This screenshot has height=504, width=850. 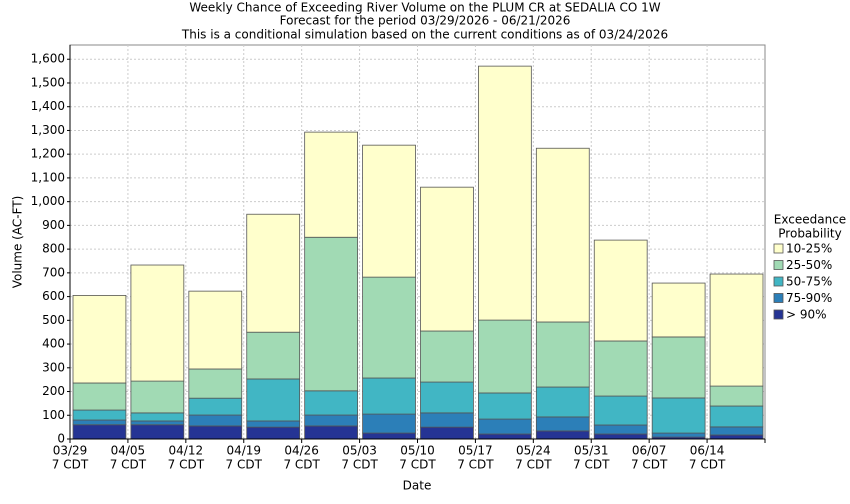 I want to click on y-tick-label: 1,400, so click(x=48, y=106).